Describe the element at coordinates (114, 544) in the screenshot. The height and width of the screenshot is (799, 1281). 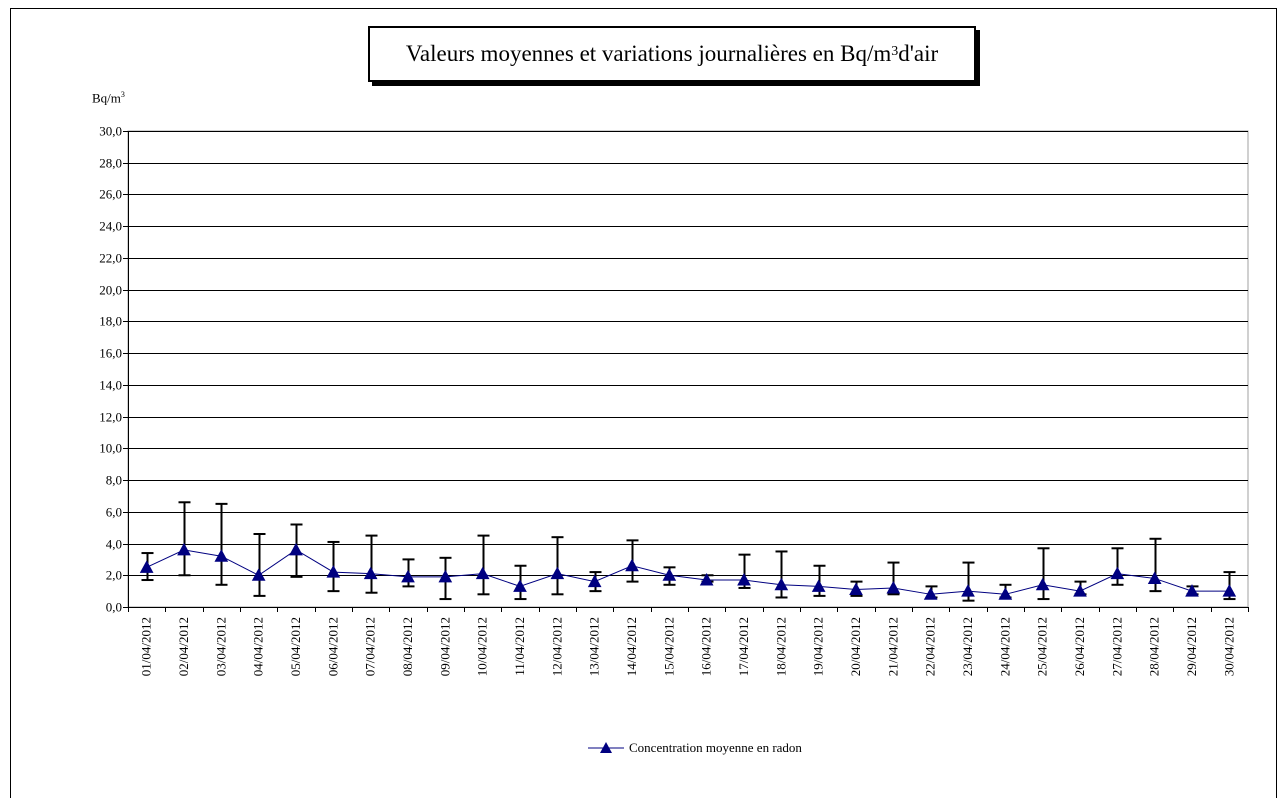
I see `y-tick-label: 4,0` at that location.